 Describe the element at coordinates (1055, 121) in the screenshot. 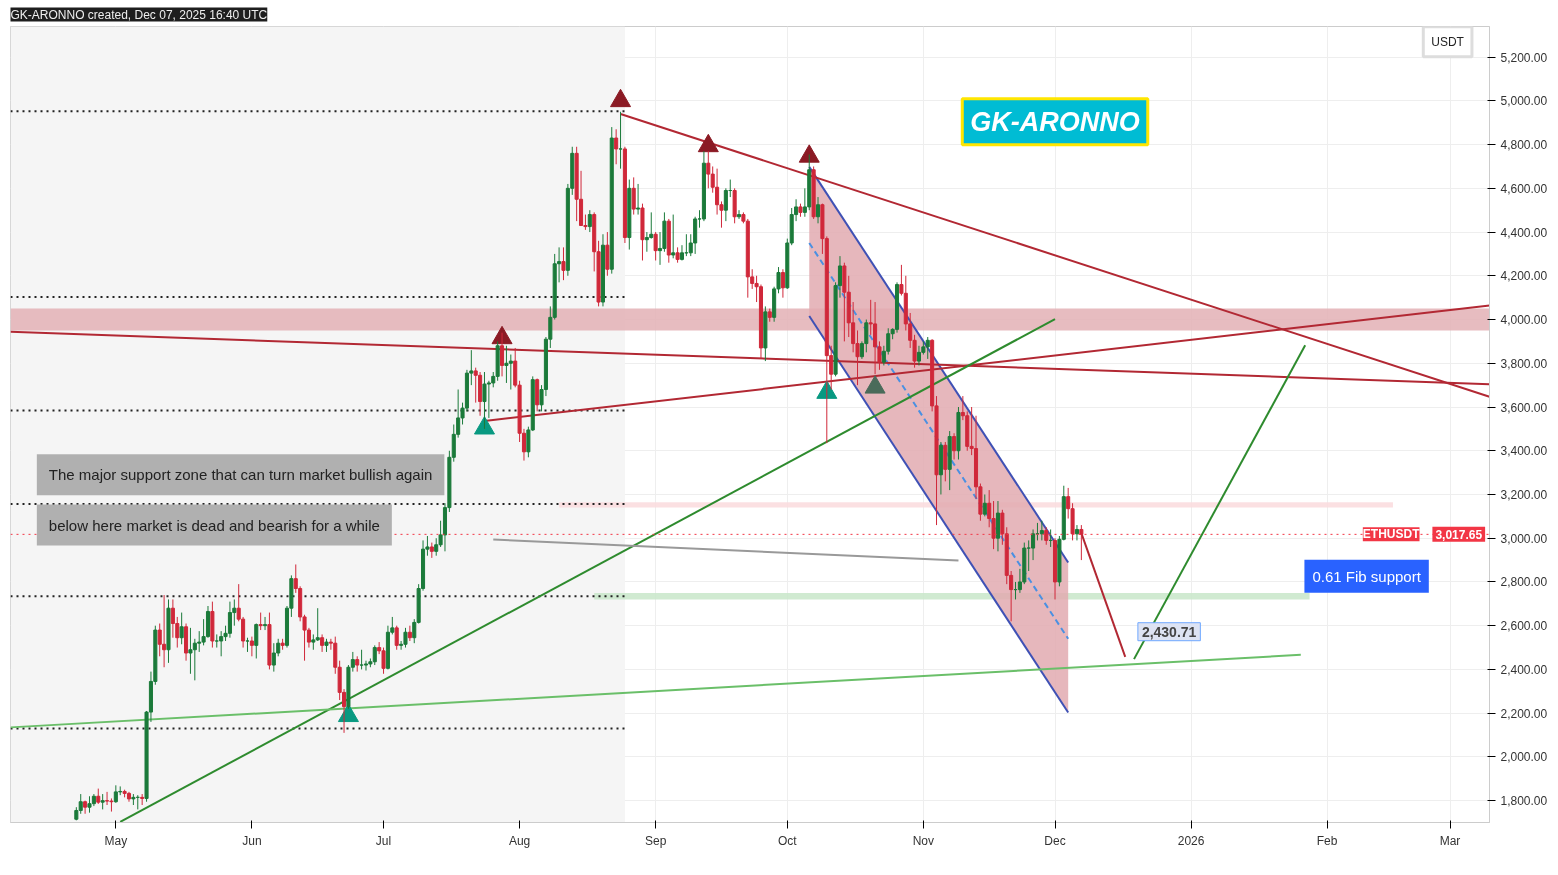

I see `annotation: GK-ARONNO` at that location.